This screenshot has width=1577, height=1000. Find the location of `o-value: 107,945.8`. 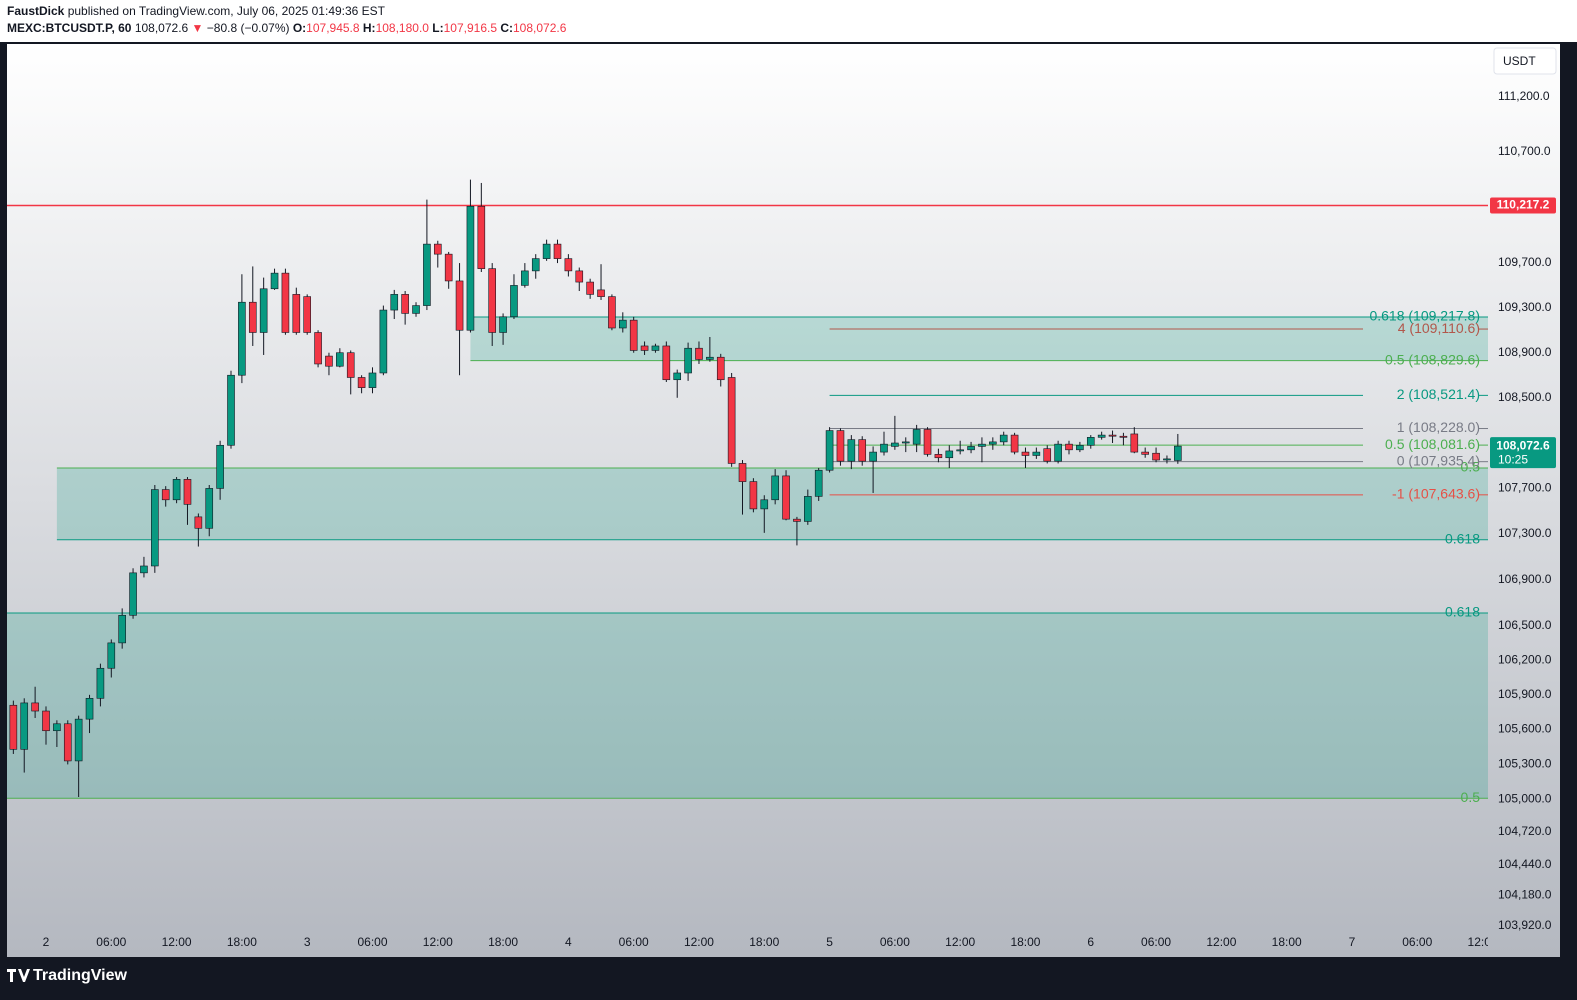

o-value: 107,945.8 is located at coordinates (334, 28).